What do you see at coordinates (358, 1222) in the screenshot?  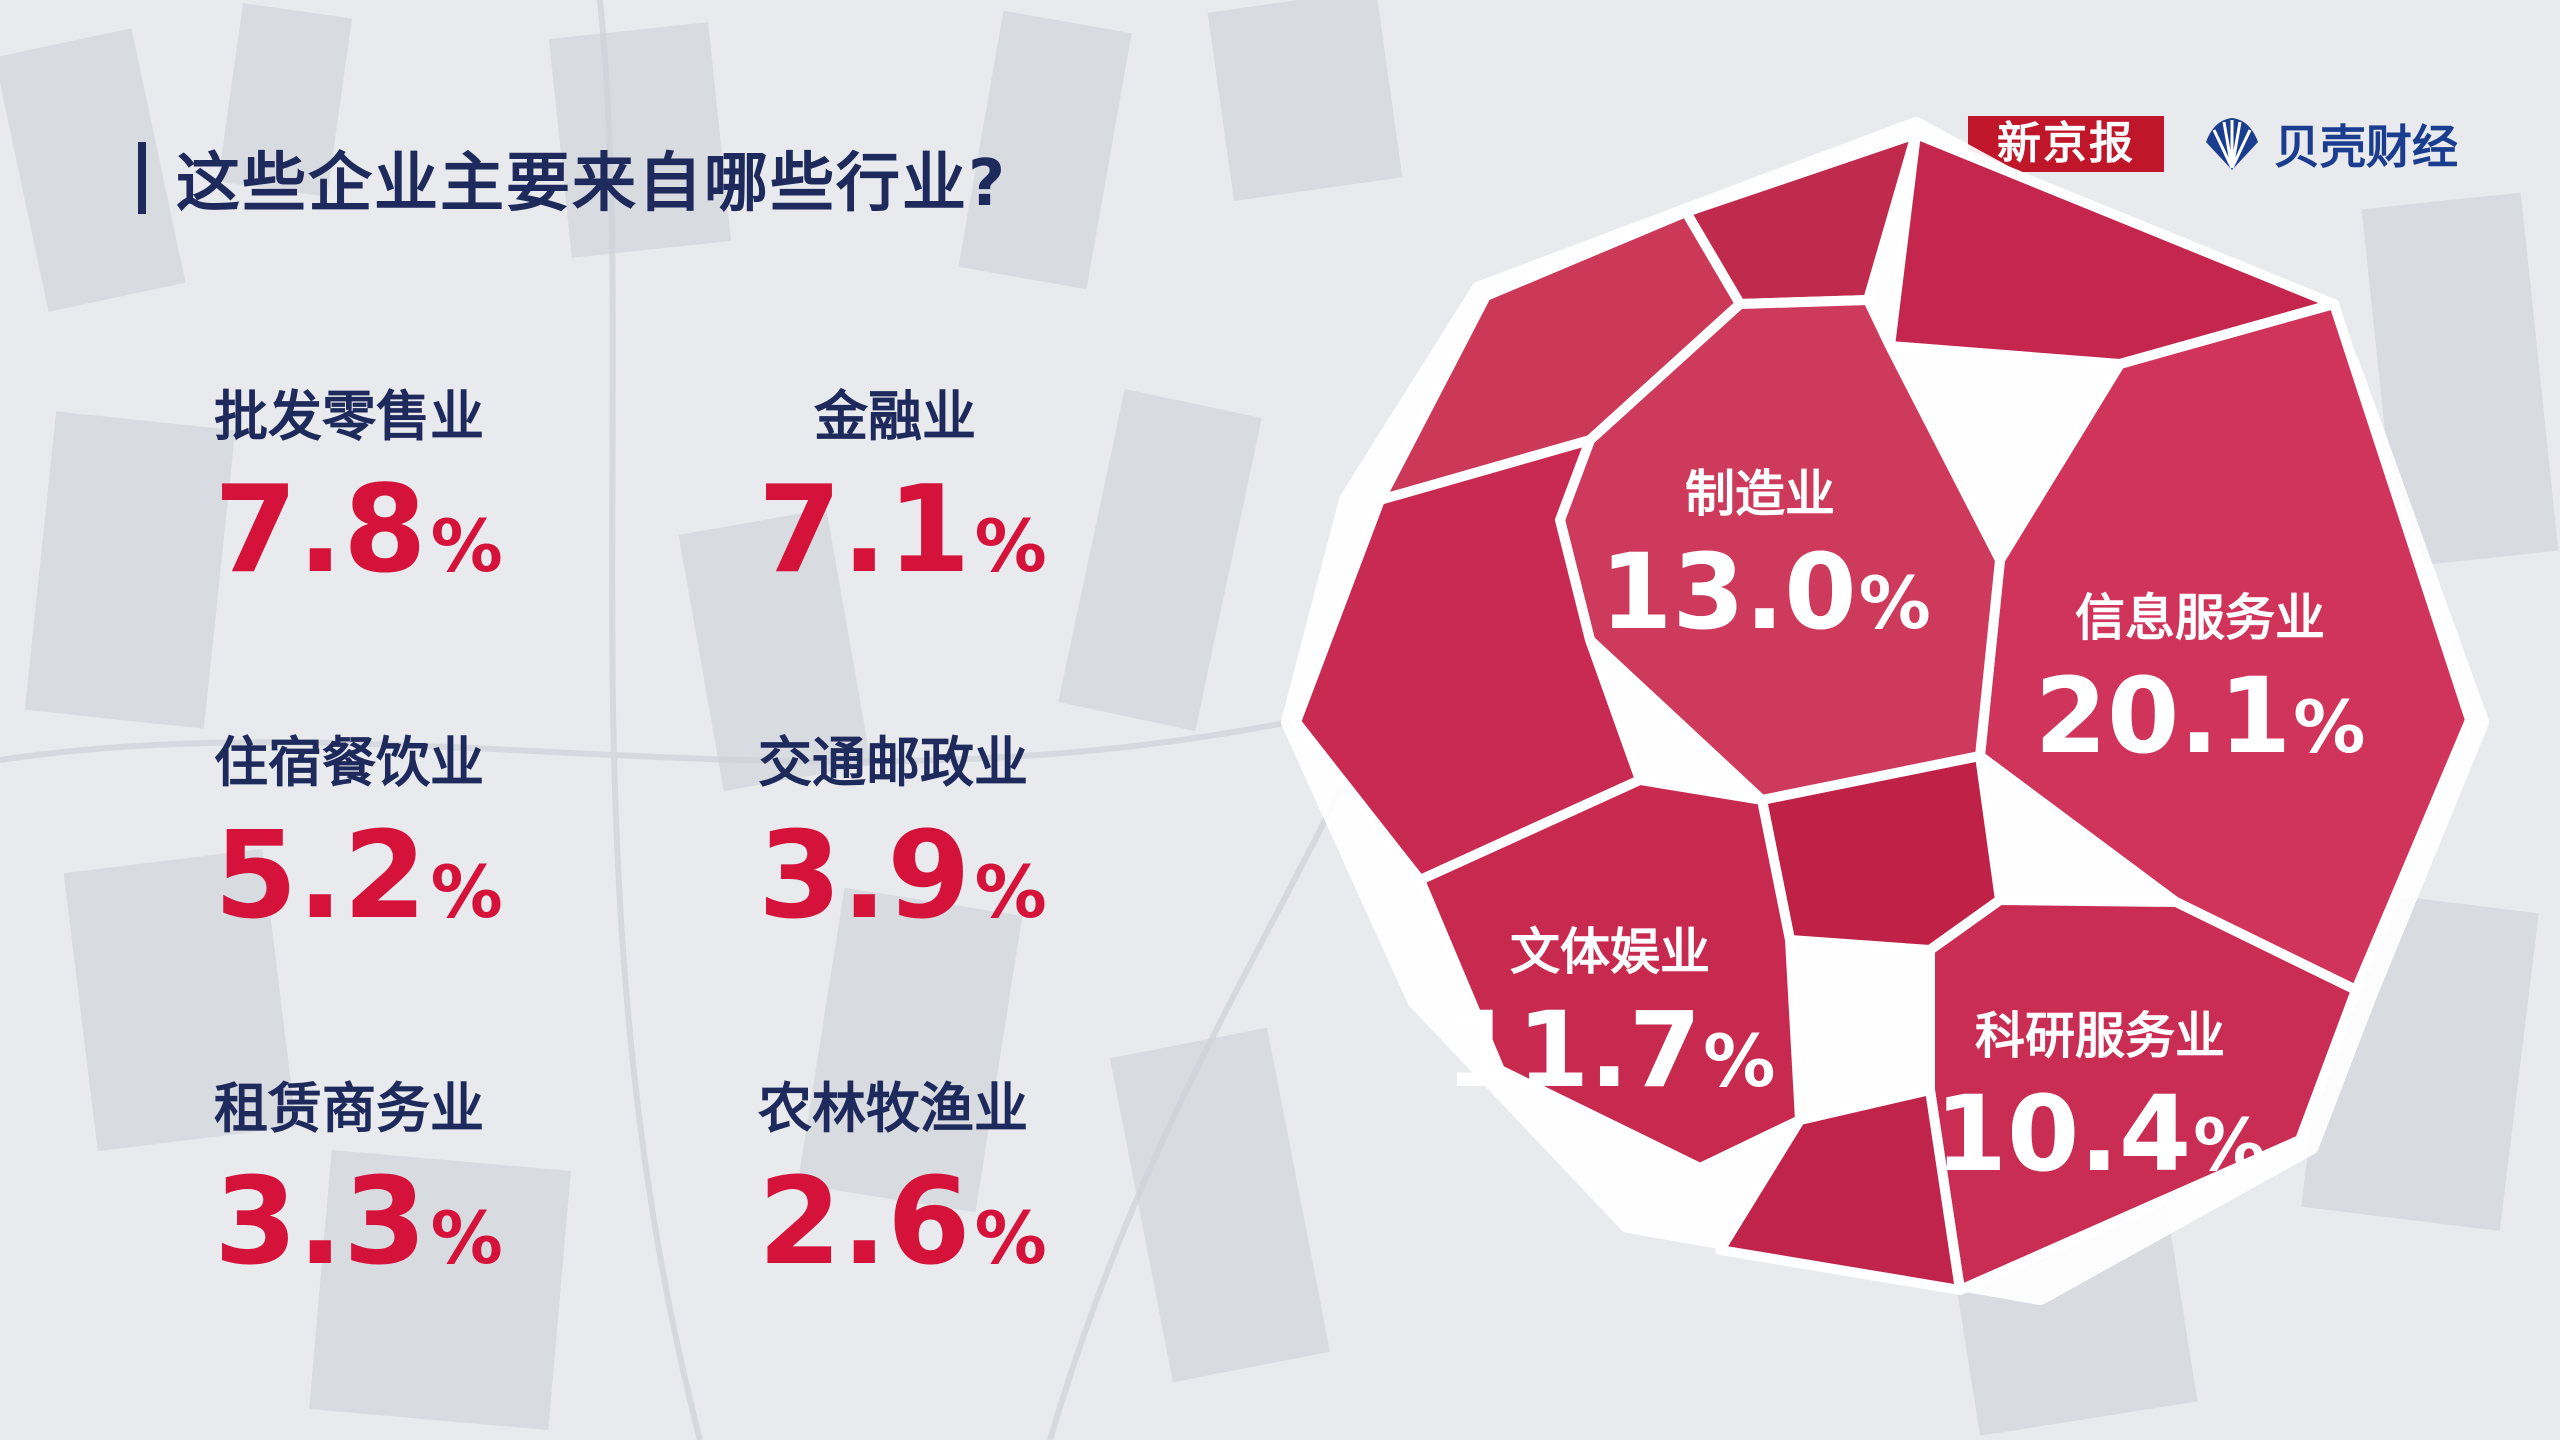 I see `value-label: 3.3%` at bounding box center [358, 1222].